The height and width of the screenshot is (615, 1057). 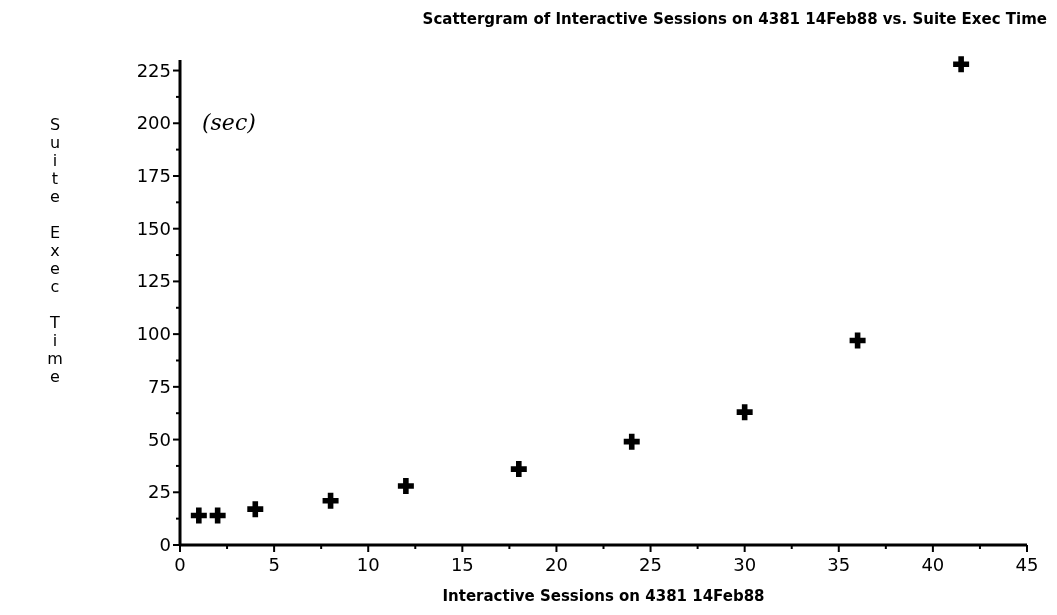 I want to click on chart-title: Scattergram of Interactive Sessions on 4381 14Feb88 vs. Suite Exec Time, so click(x=734, y=19).